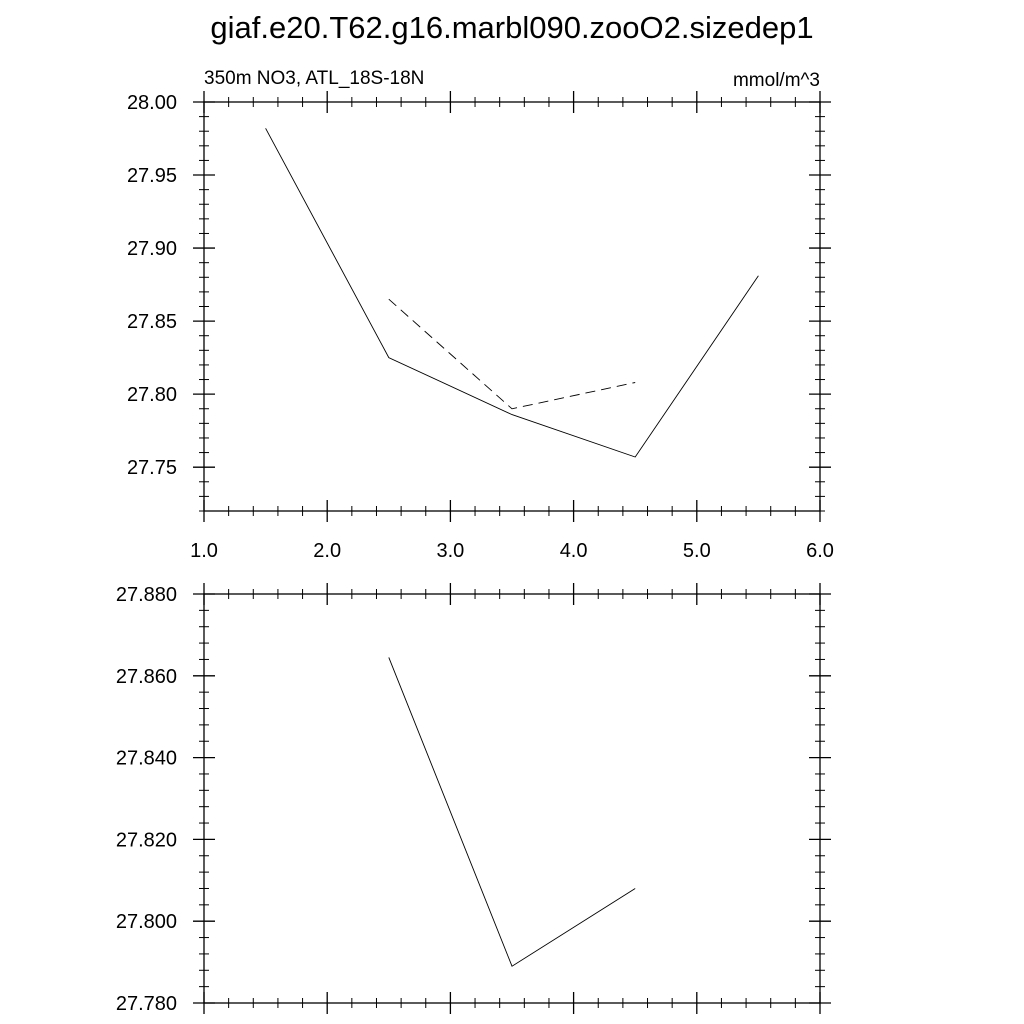 This screenshot has width=1024, height=1024. What do you see at coordinates (820, 551) in the screenshot?
I see `top-x-tick-label: 6.0` at bounding box center [820, 551].